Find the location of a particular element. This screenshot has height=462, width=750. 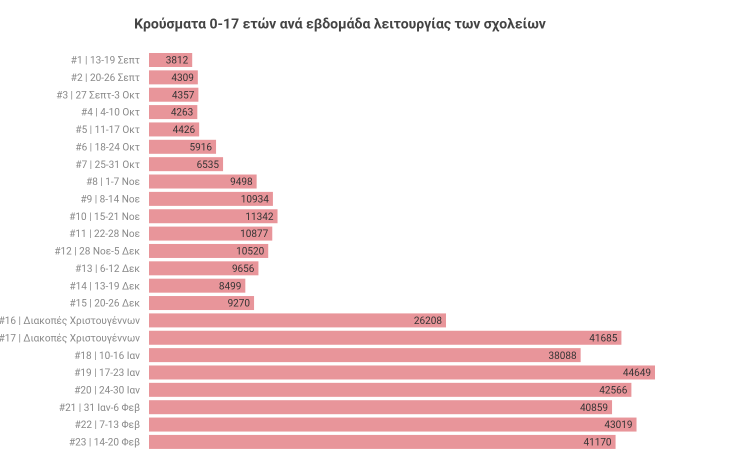

y-tick-label: #13 | 6-12 Δεκ is located at coordinates (107, 269).